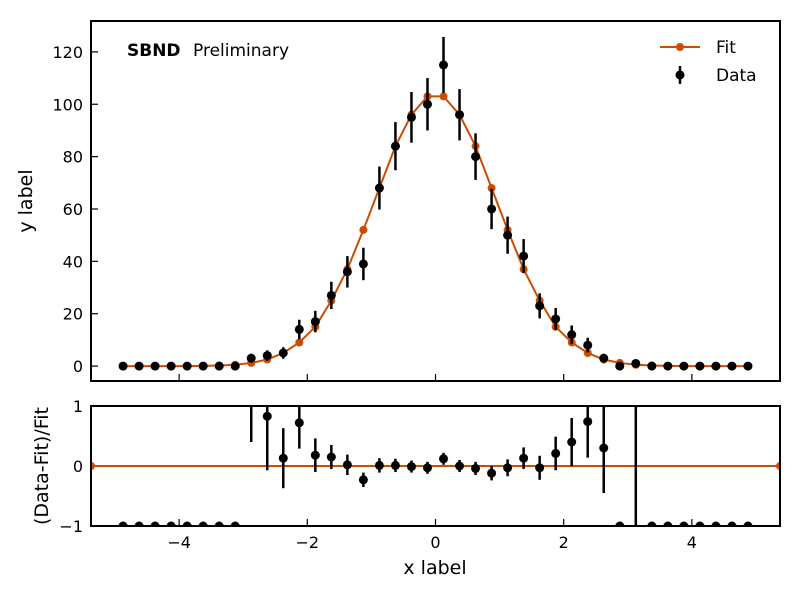  I want to click on y-tick-label: 60, so click(73, 209).